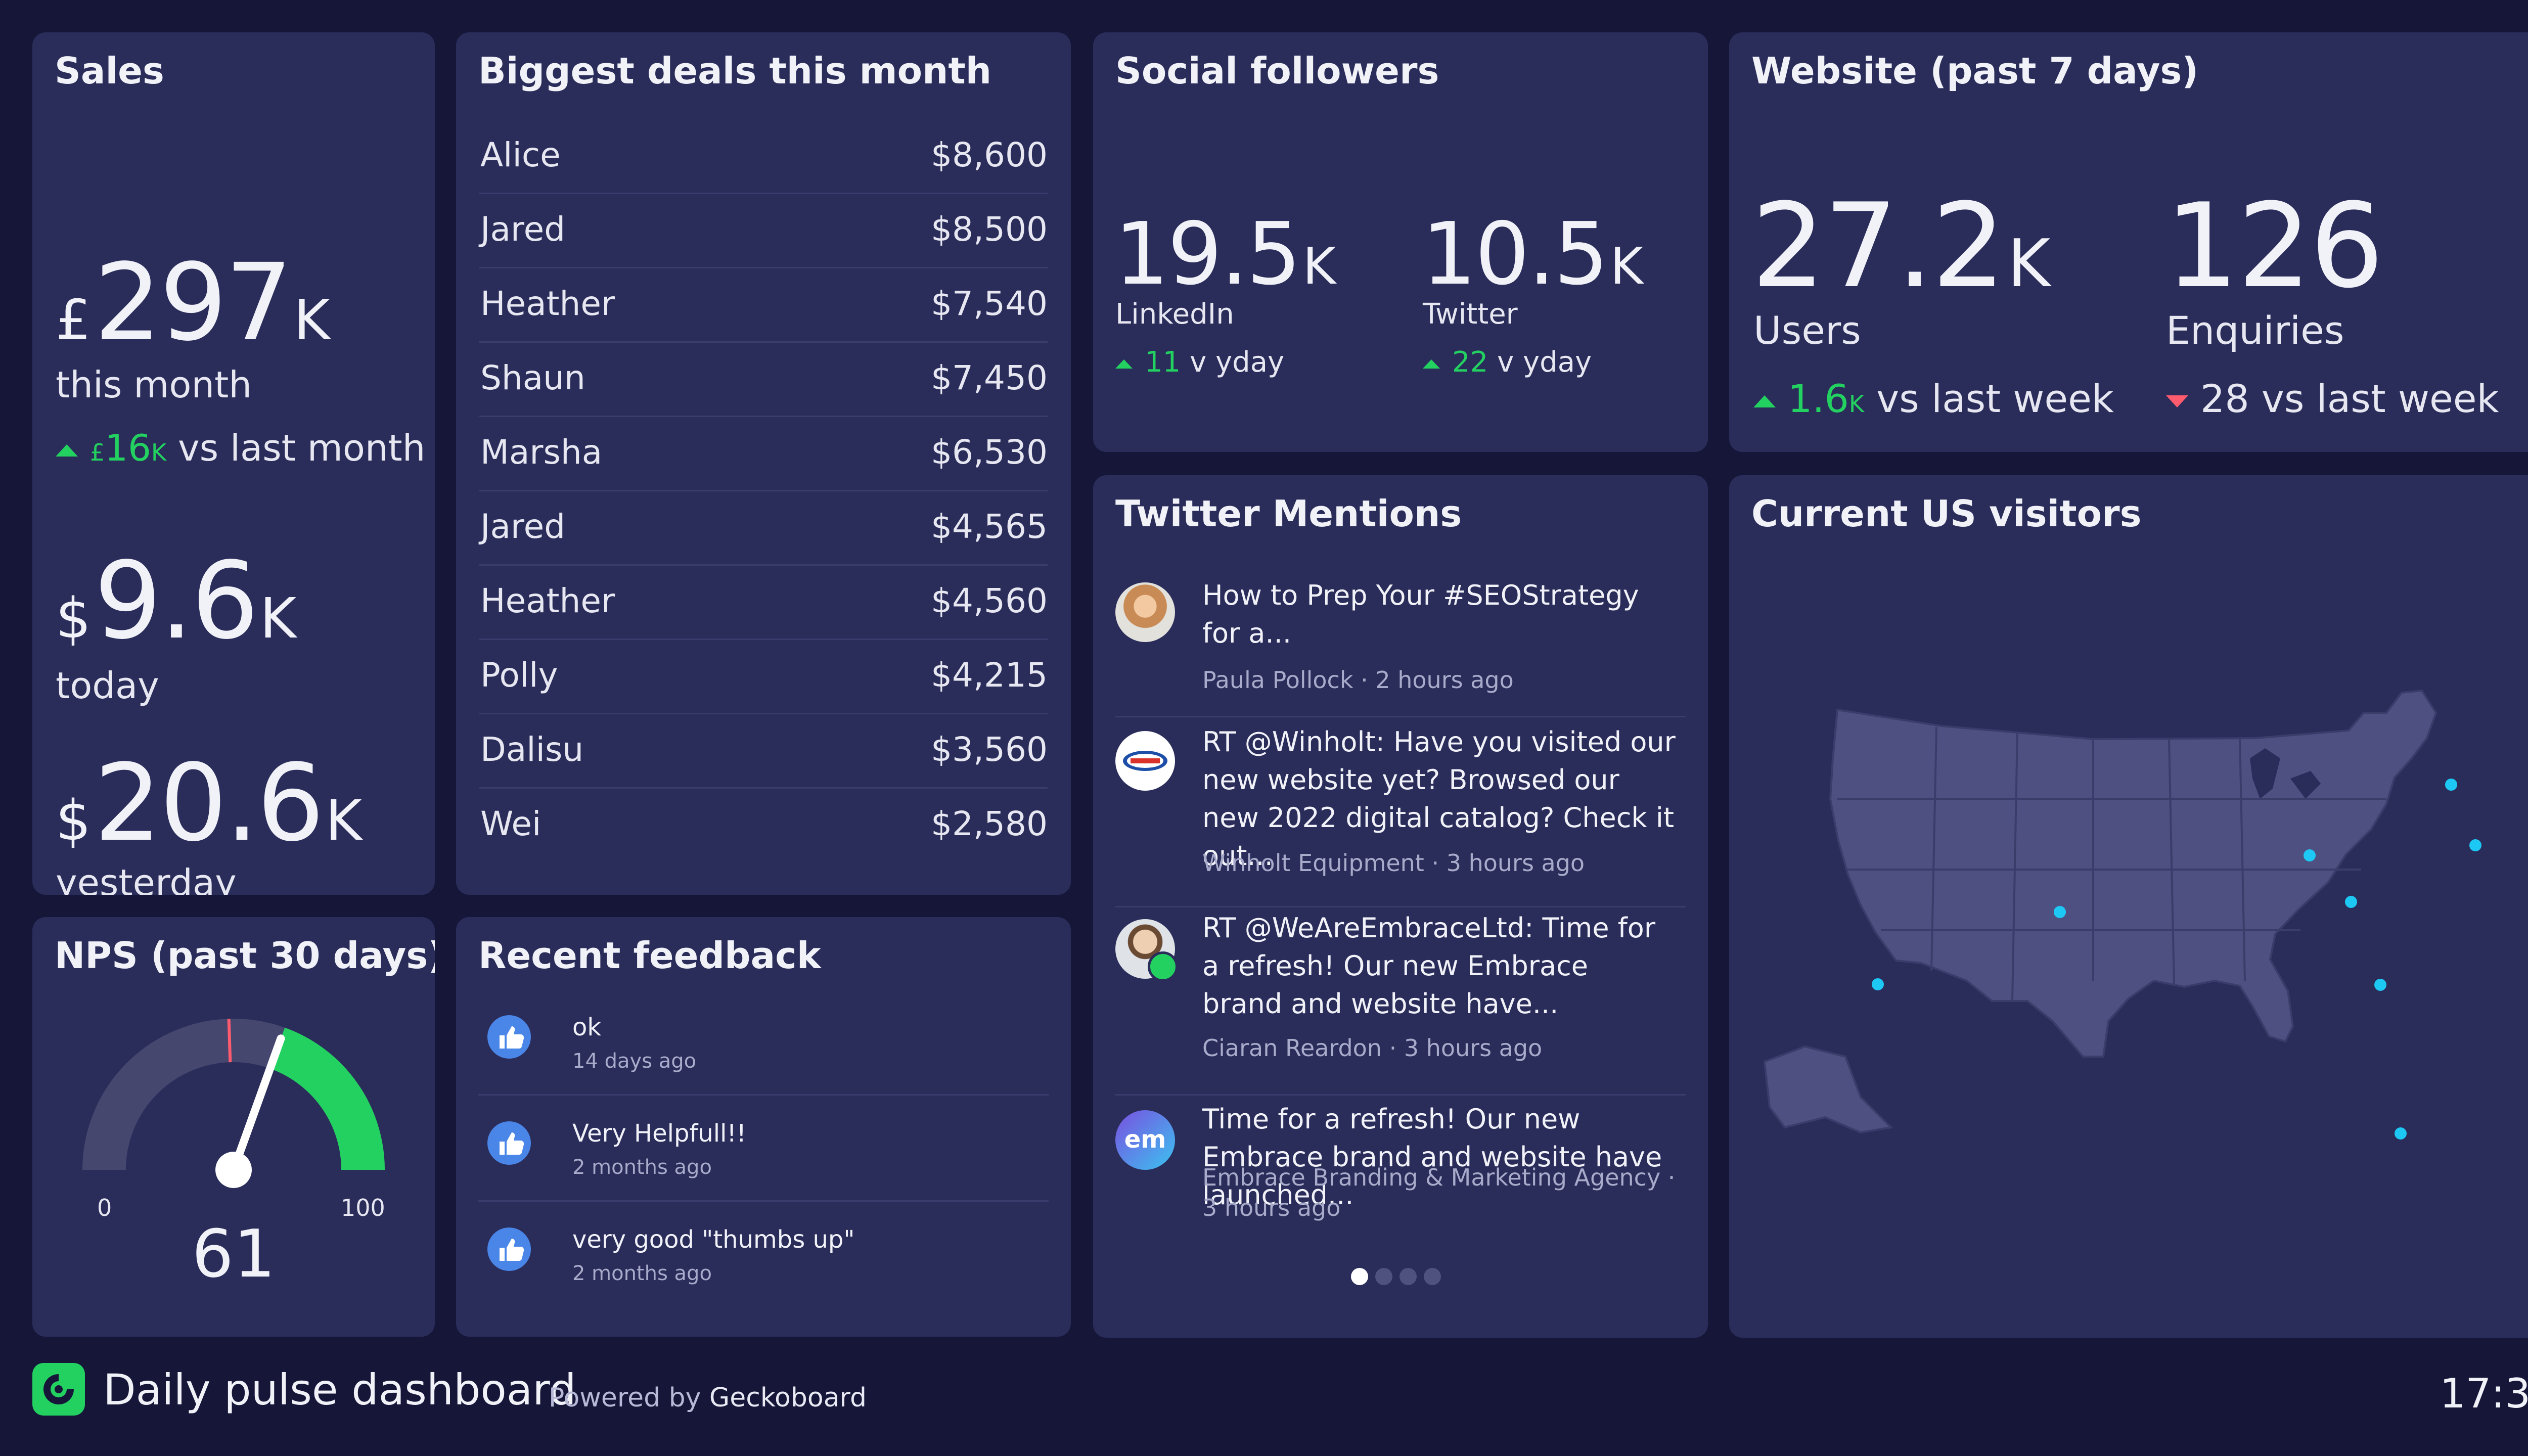 Image resolution: width=2528 pixels, height=1456 pixels. I want to click on powered-by: Powered by Geckoboard, so click(708, 1398).